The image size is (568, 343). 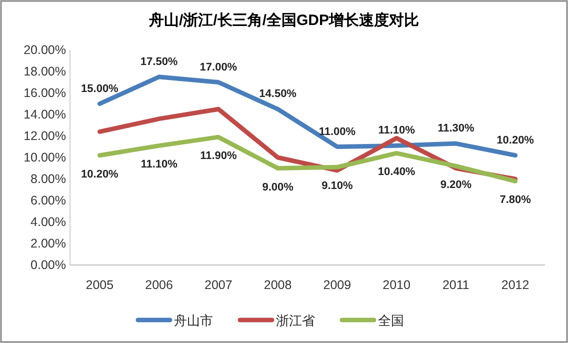 What do you see at coordinates (100, 88) in the screenshot?
I see `data-label: 15.00%` at bounding box center [100, 88].